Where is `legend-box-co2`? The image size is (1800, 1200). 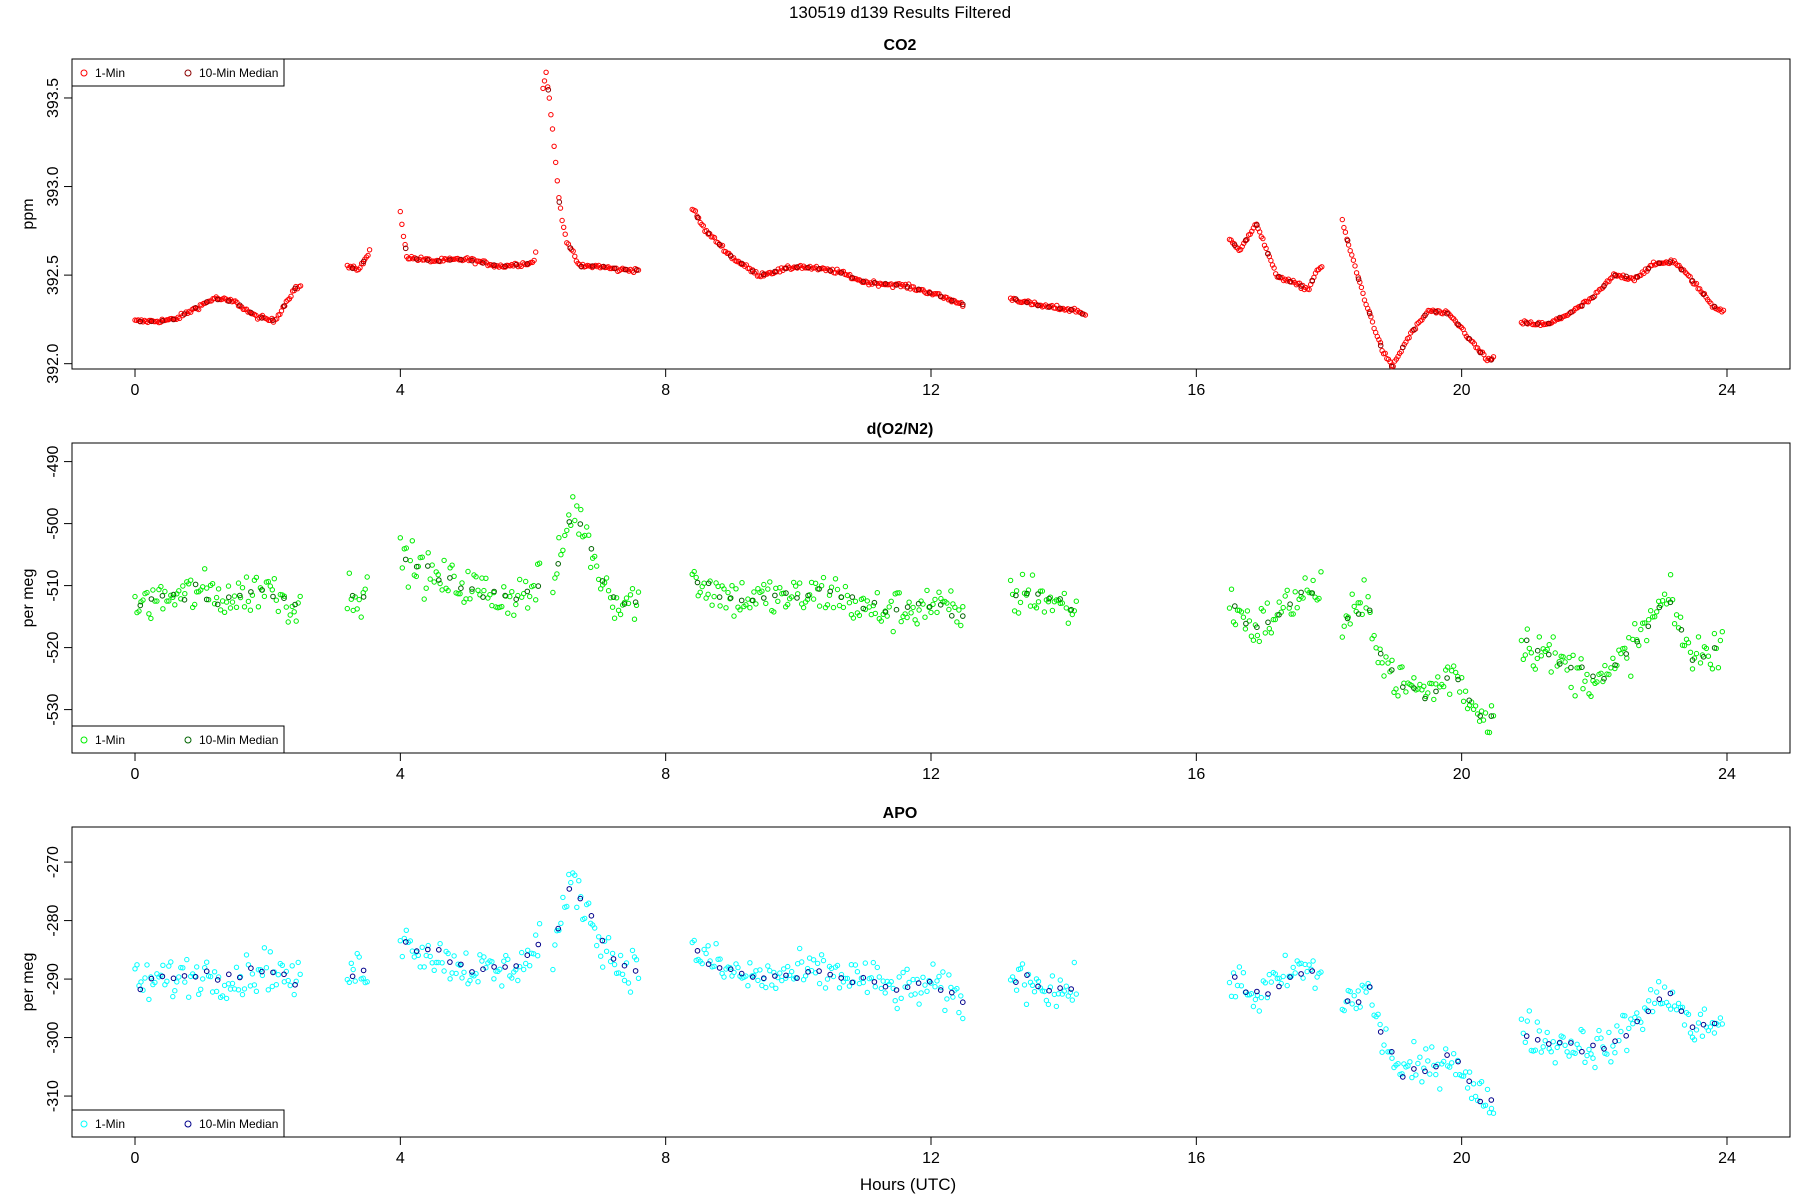
legend-box-co2 is located at coordinates (178, 72).